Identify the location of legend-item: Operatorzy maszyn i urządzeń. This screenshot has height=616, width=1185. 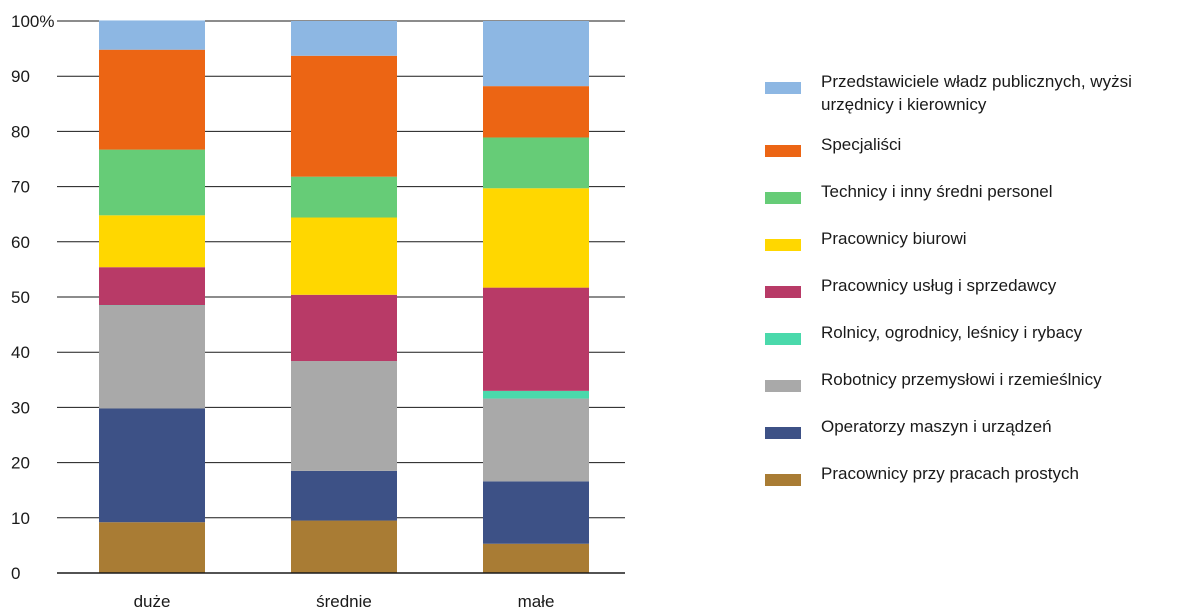
(973, 427).